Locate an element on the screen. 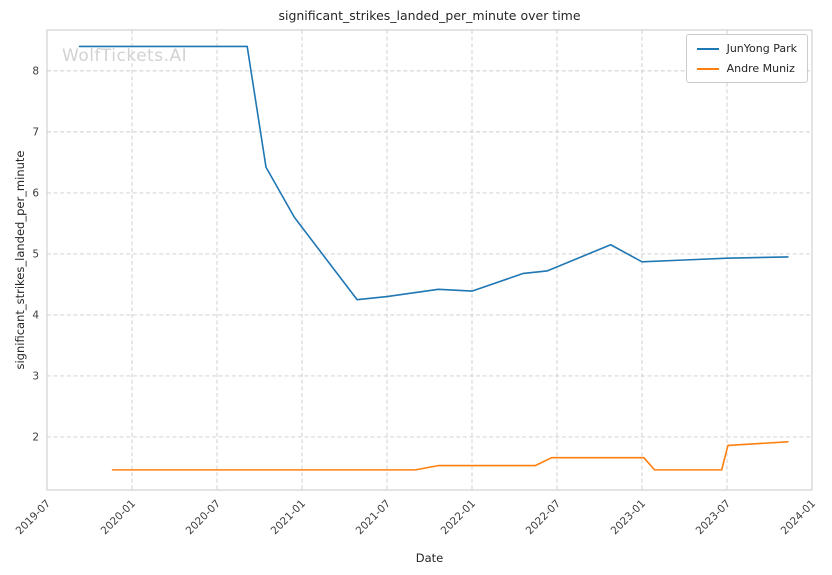 The width and height of the screenshot is (832, 575). svg-text: 2021-07 is located at coordinates (374, 518).